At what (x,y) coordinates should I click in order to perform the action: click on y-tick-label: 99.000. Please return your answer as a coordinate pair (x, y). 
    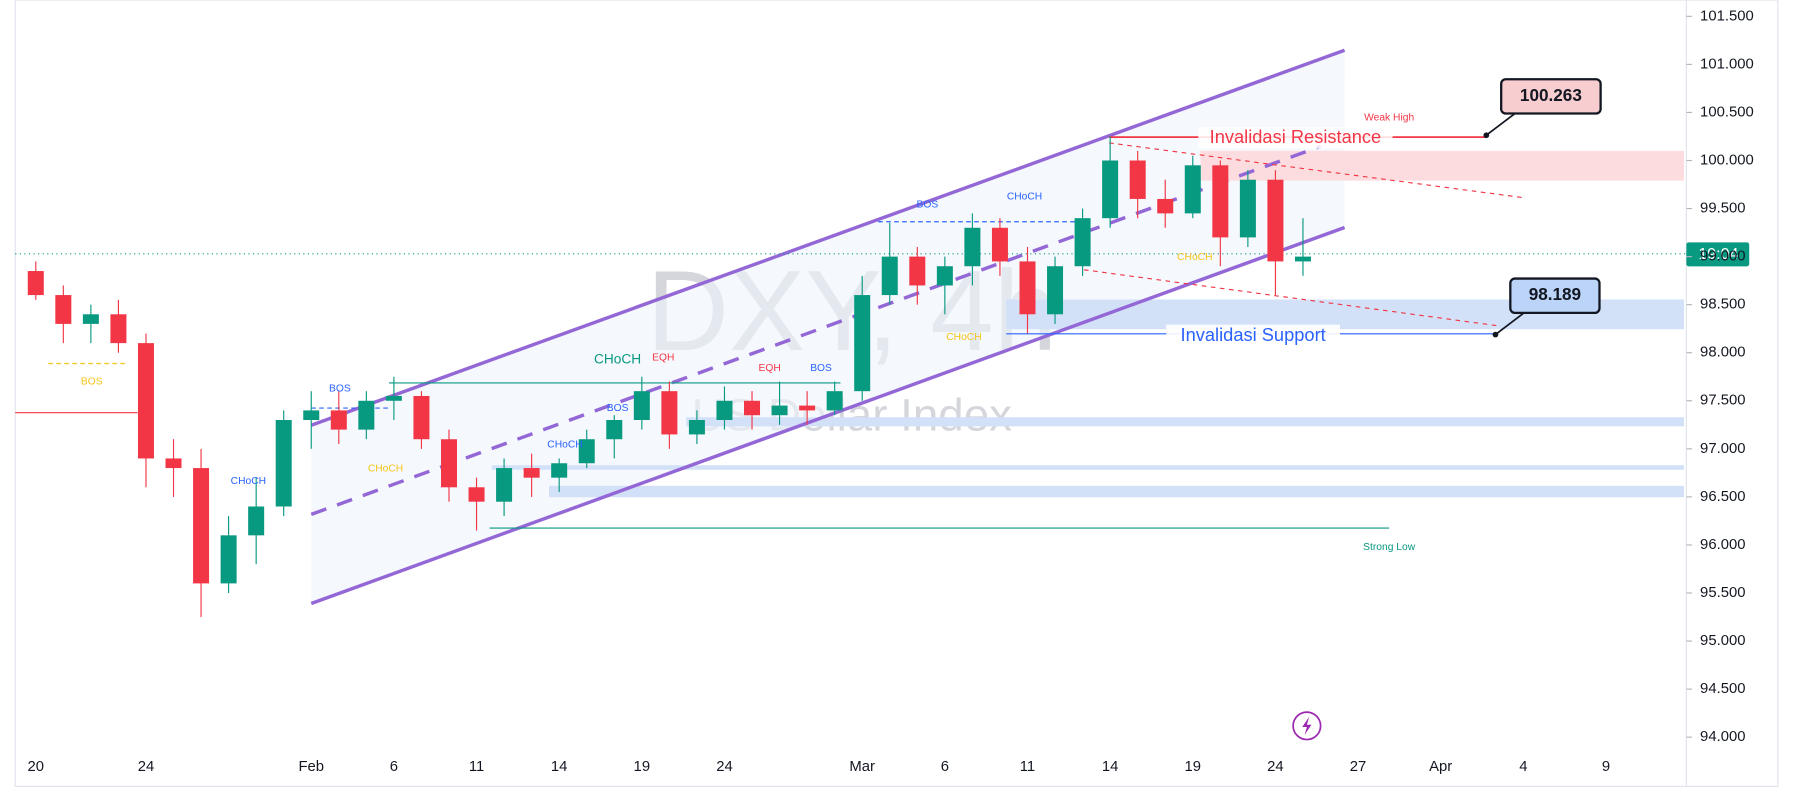
    Looking at the image, I should click on (1722, 257).